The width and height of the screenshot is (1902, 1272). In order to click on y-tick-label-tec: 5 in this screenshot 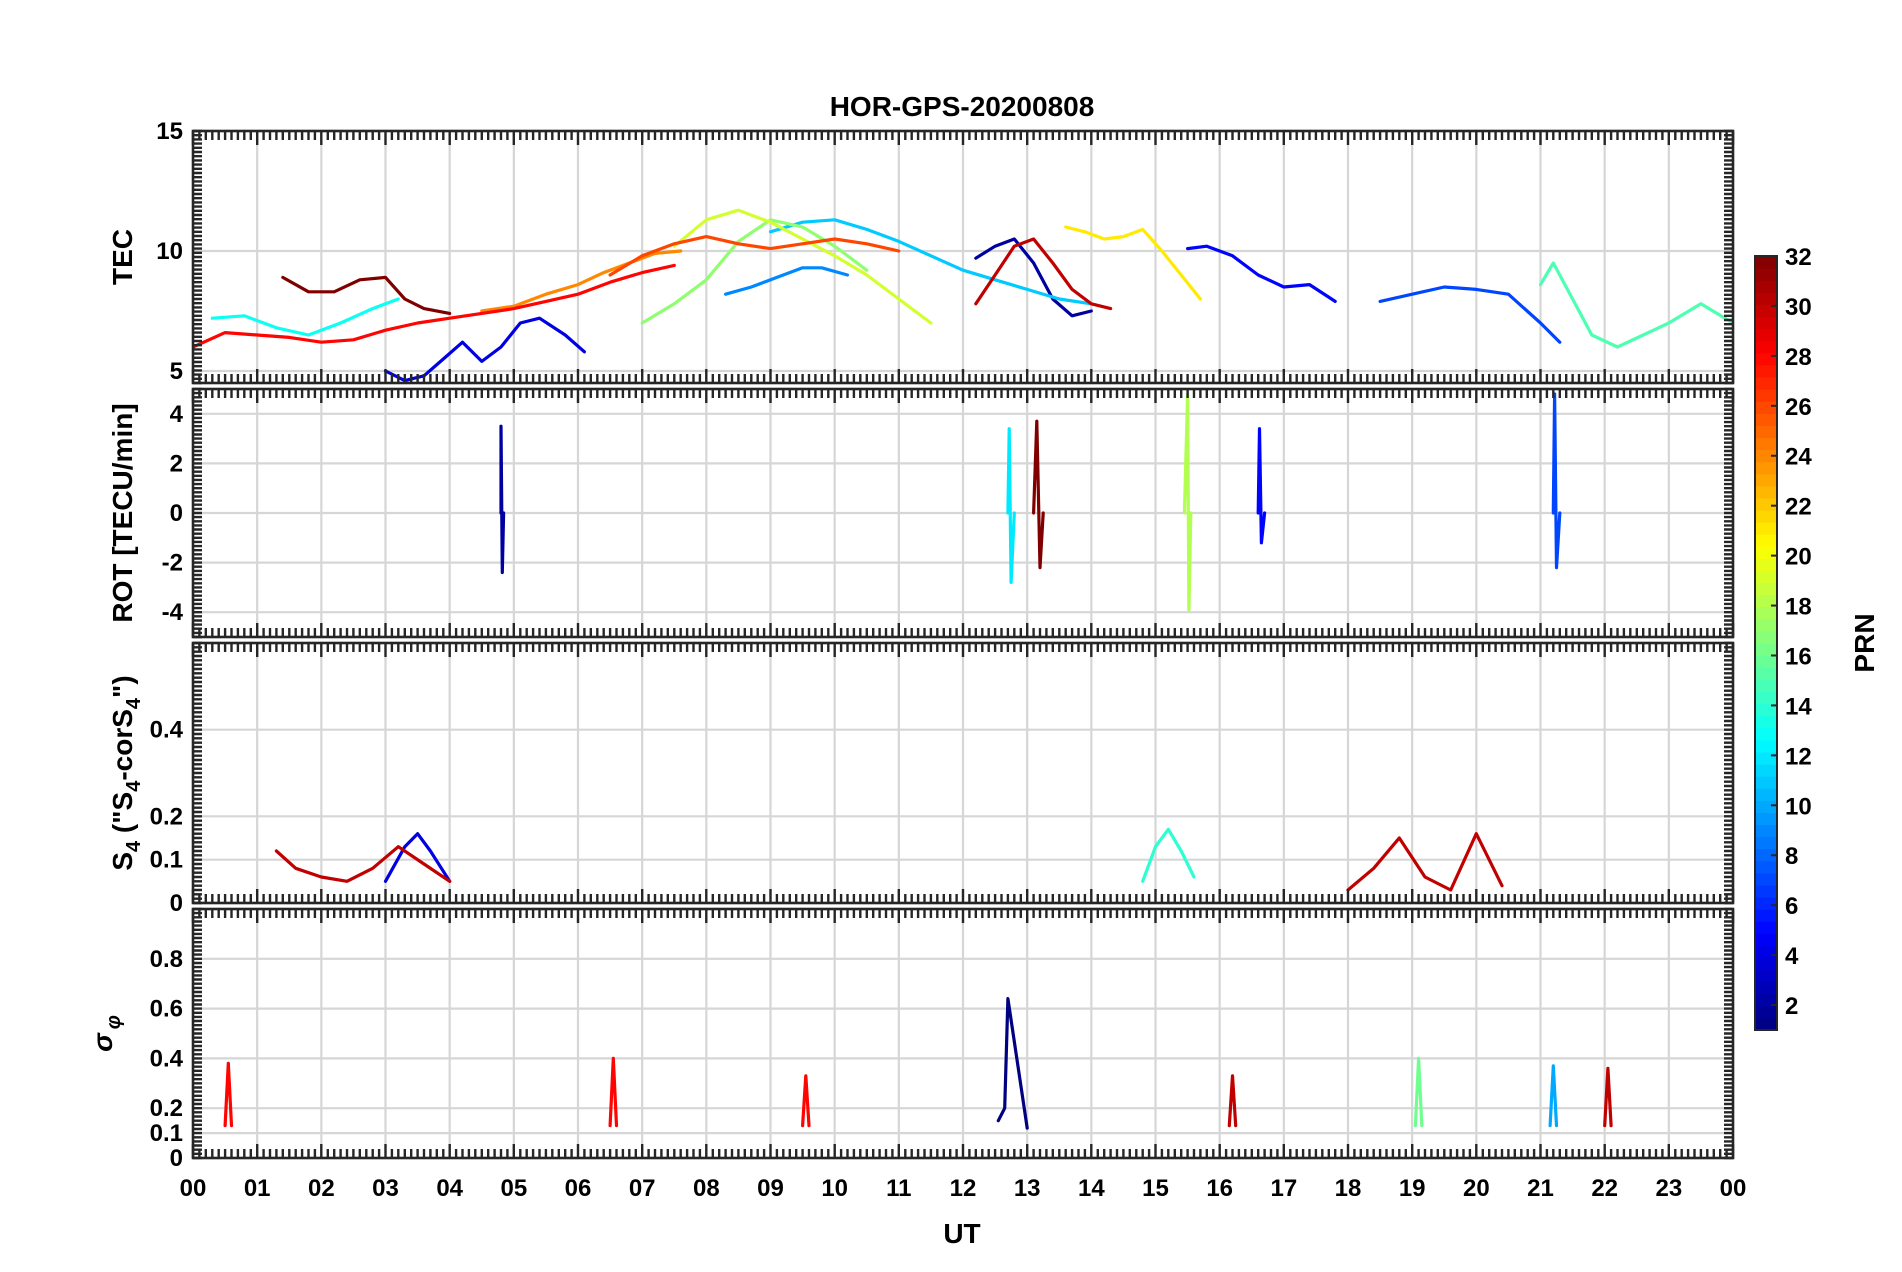, I will do `click(176, 371)`.